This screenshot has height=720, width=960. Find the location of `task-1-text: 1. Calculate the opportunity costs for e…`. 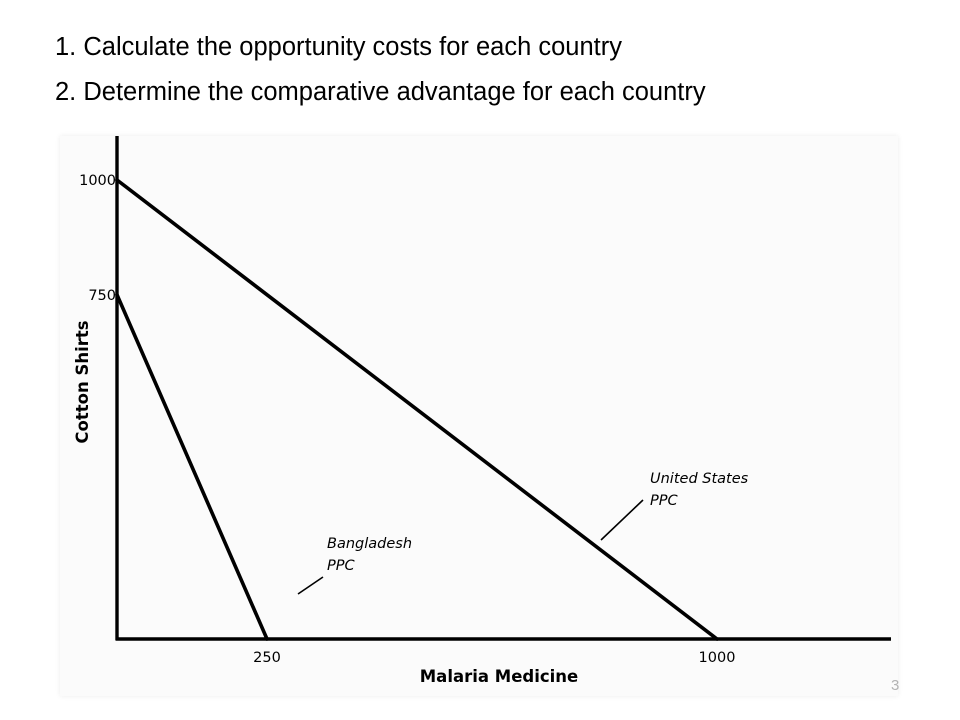

task-1-text: 1. Calculate the opportunity costs for e… is located at coordinates (338, 47).